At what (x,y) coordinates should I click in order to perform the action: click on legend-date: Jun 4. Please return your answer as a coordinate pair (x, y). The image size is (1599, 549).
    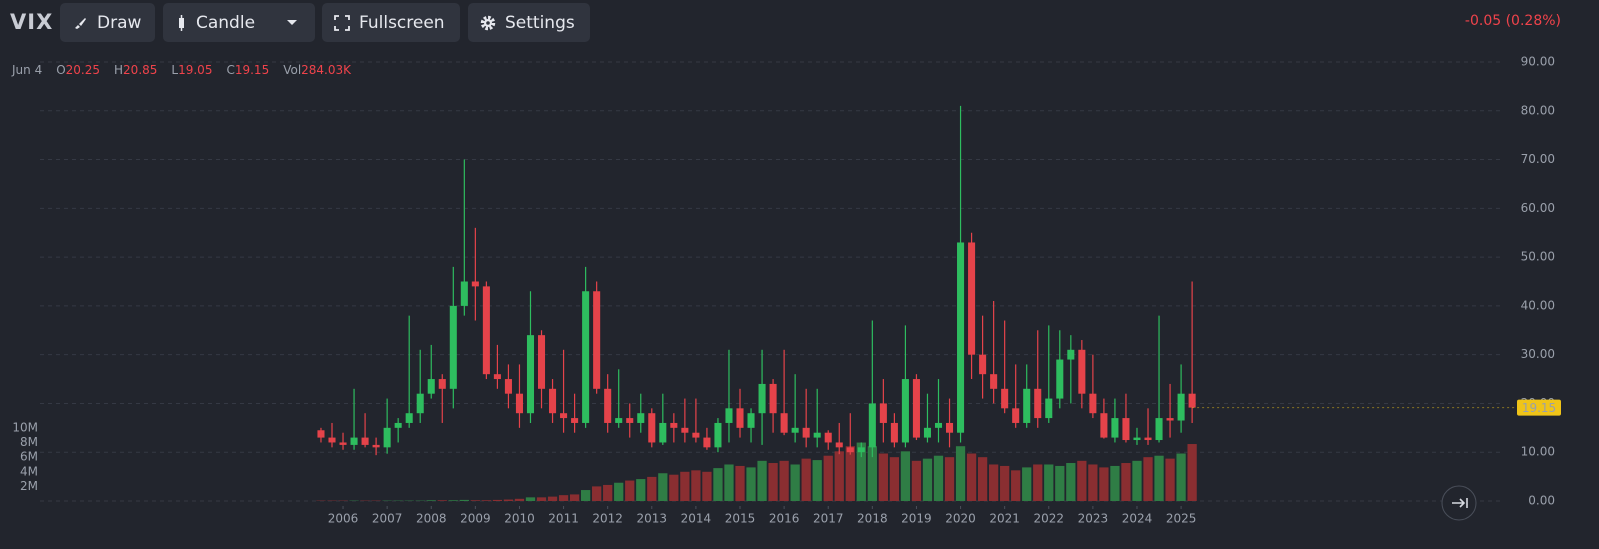
    Looking at the image, I should click on (27, 70).